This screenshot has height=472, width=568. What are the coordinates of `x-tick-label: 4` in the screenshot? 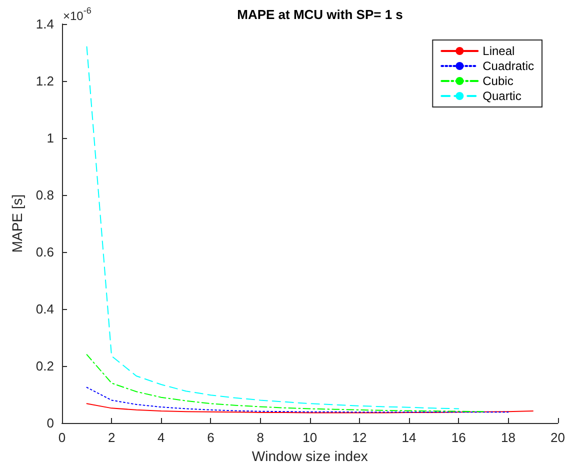 It's located at (161, 437).